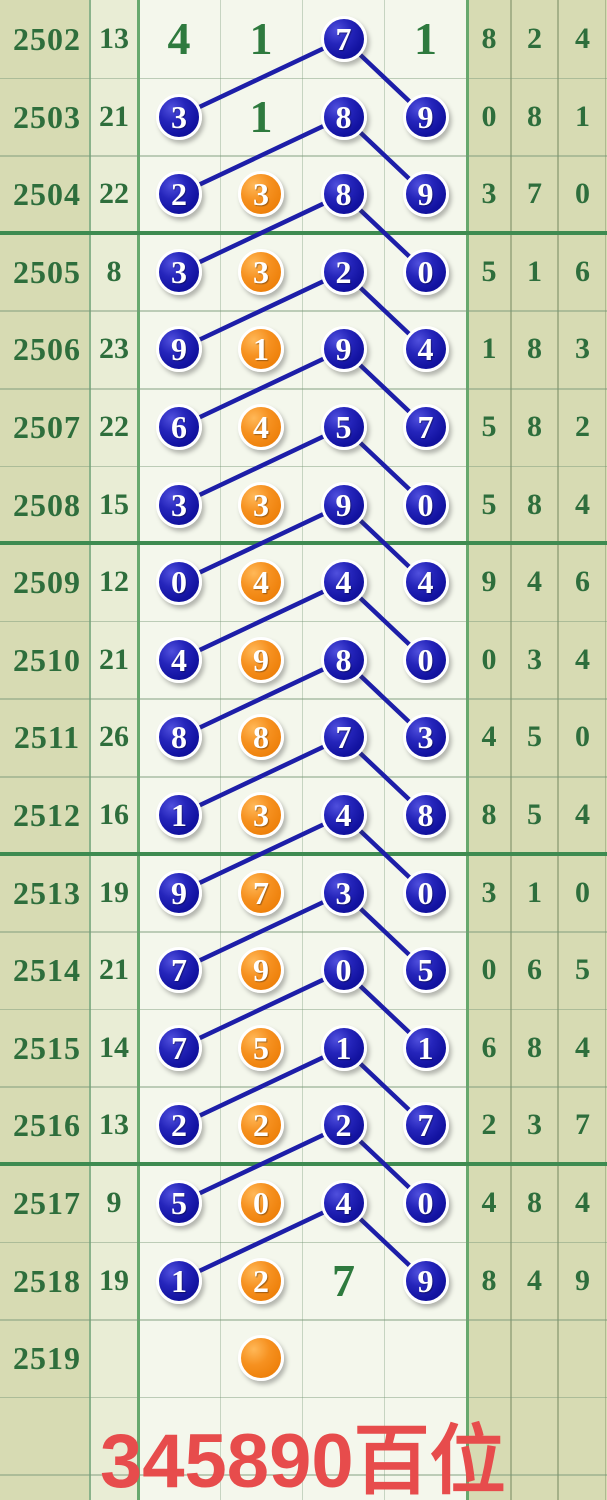 Image resolution: width=607 pixels, height=1500 pixels. What do you see at coordinates (47, 1358) in the screenshot?
I see `period-label: 2519` at bounding box center [47, 1358].